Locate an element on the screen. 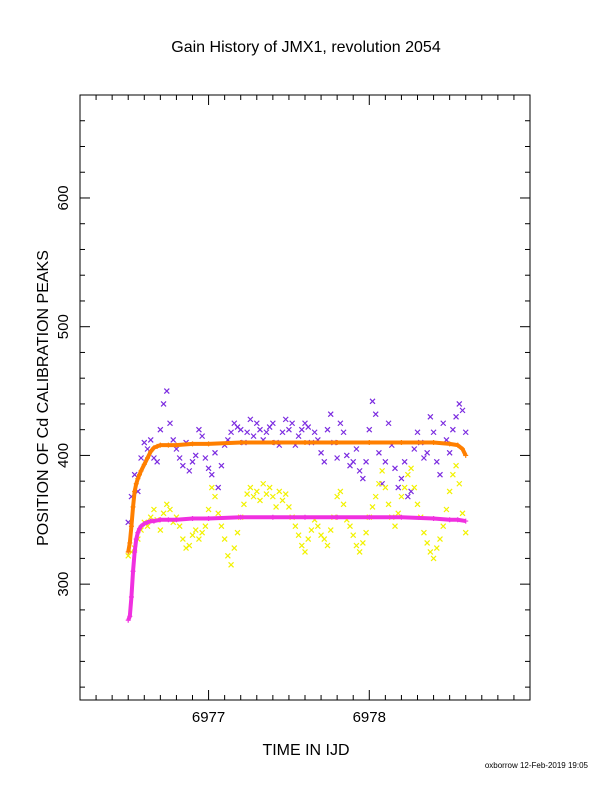 This screenshot has height=792, width=612. y-tick-label: 500 is located at coordinates (63, 326).